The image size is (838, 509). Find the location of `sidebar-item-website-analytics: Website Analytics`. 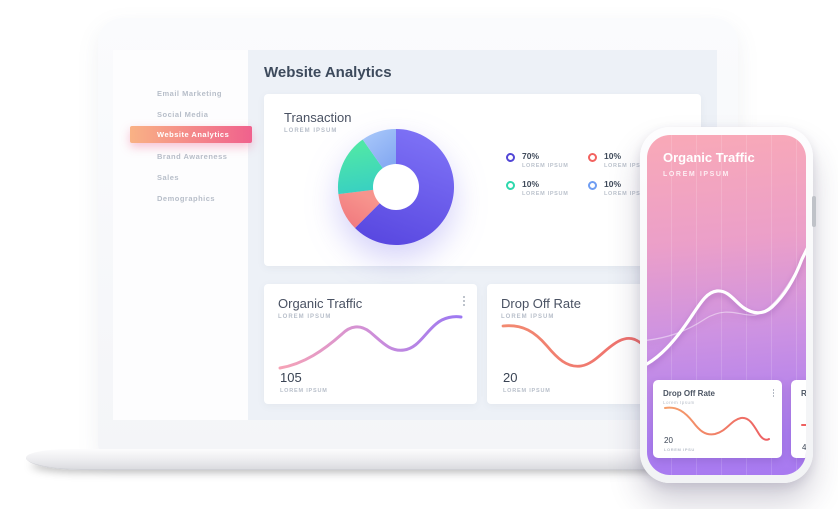

sidebar-item-website-analytics: Website Analytics is located at coordinates (191, 134).